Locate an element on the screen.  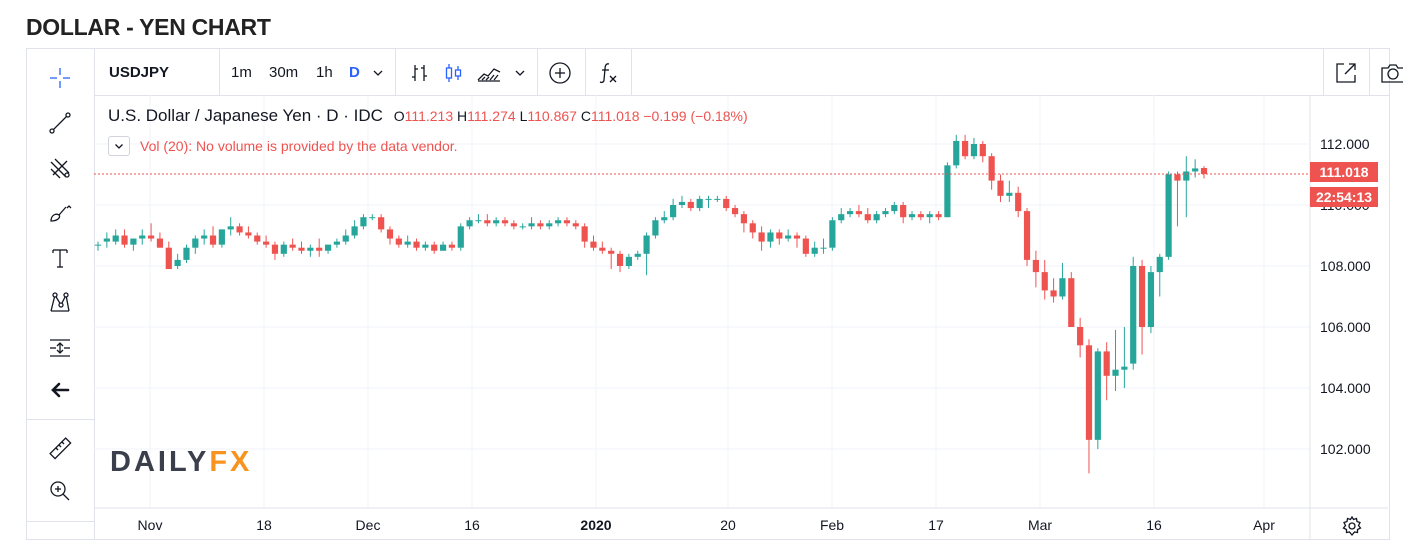
pitchfork-button is located at coordinates (60, 168).